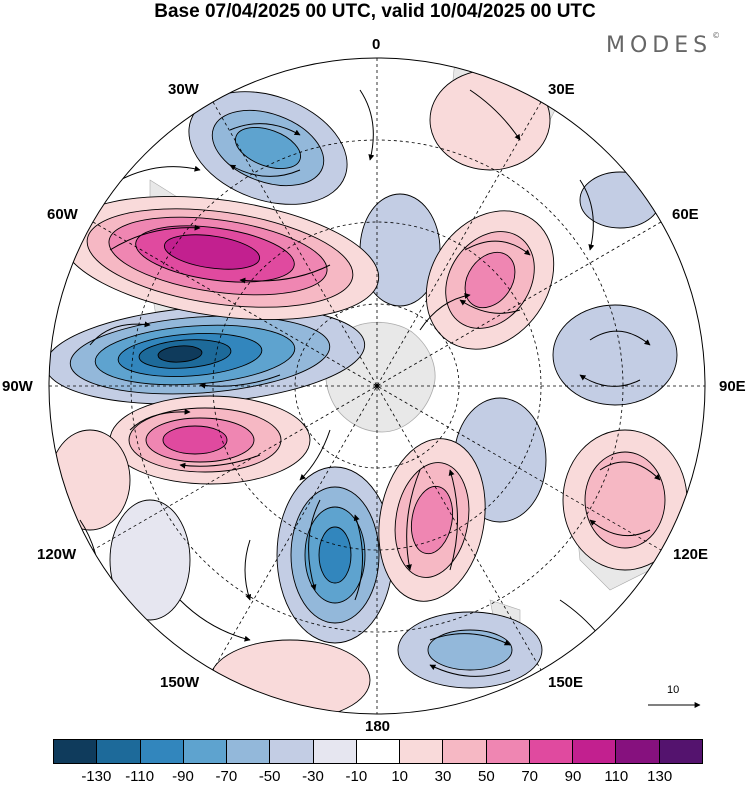  What do you see at coordinates (96, 776) in the screenshot?
I see `colorbar-tick-label: -130` at bounding box center [96, 776].